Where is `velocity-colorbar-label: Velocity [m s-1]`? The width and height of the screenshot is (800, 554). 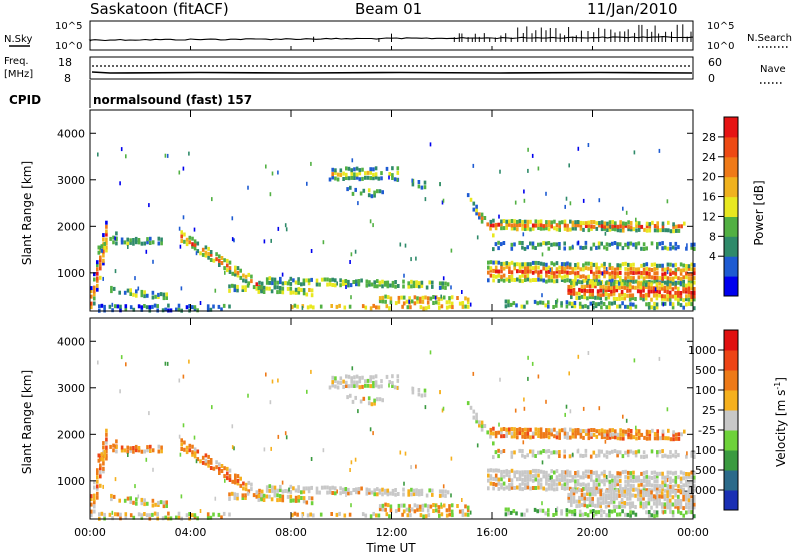 velocity-colorbar-label: Velocity [m s-1] is located at coordinates (780, 422).